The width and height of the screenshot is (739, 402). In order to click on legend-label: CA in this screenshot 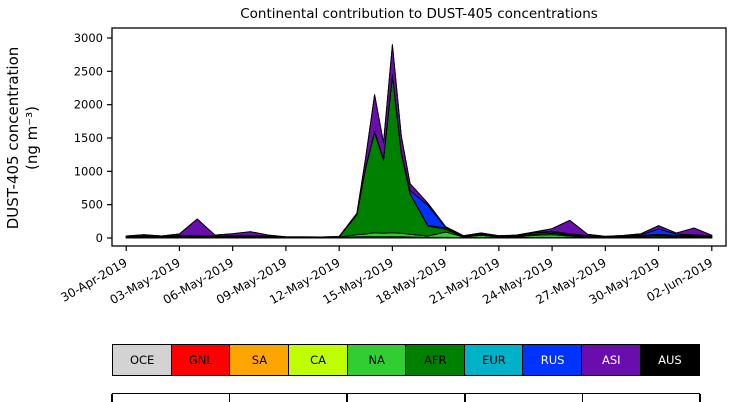, I will do `click(318, 360)`.